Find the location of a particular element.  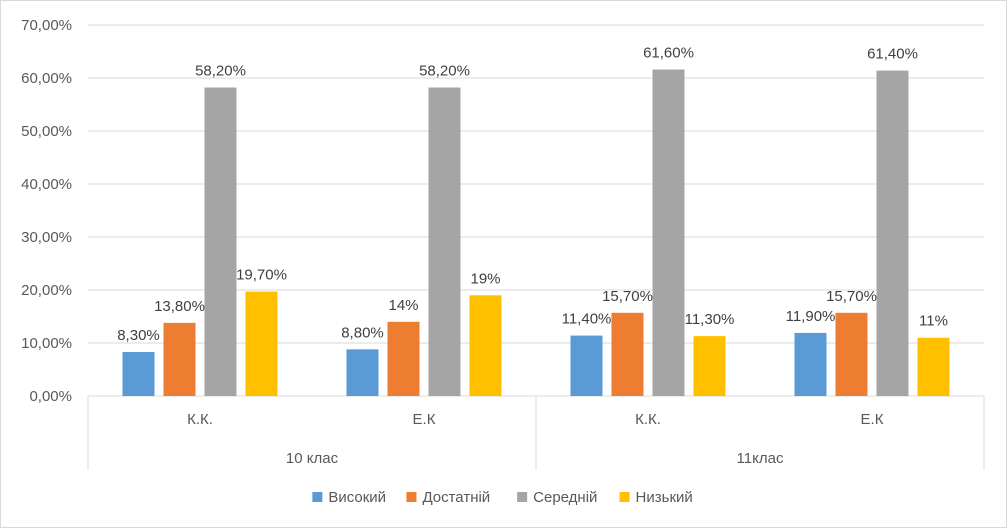

data-label: 11,40% is located at coordinates (587, 319).